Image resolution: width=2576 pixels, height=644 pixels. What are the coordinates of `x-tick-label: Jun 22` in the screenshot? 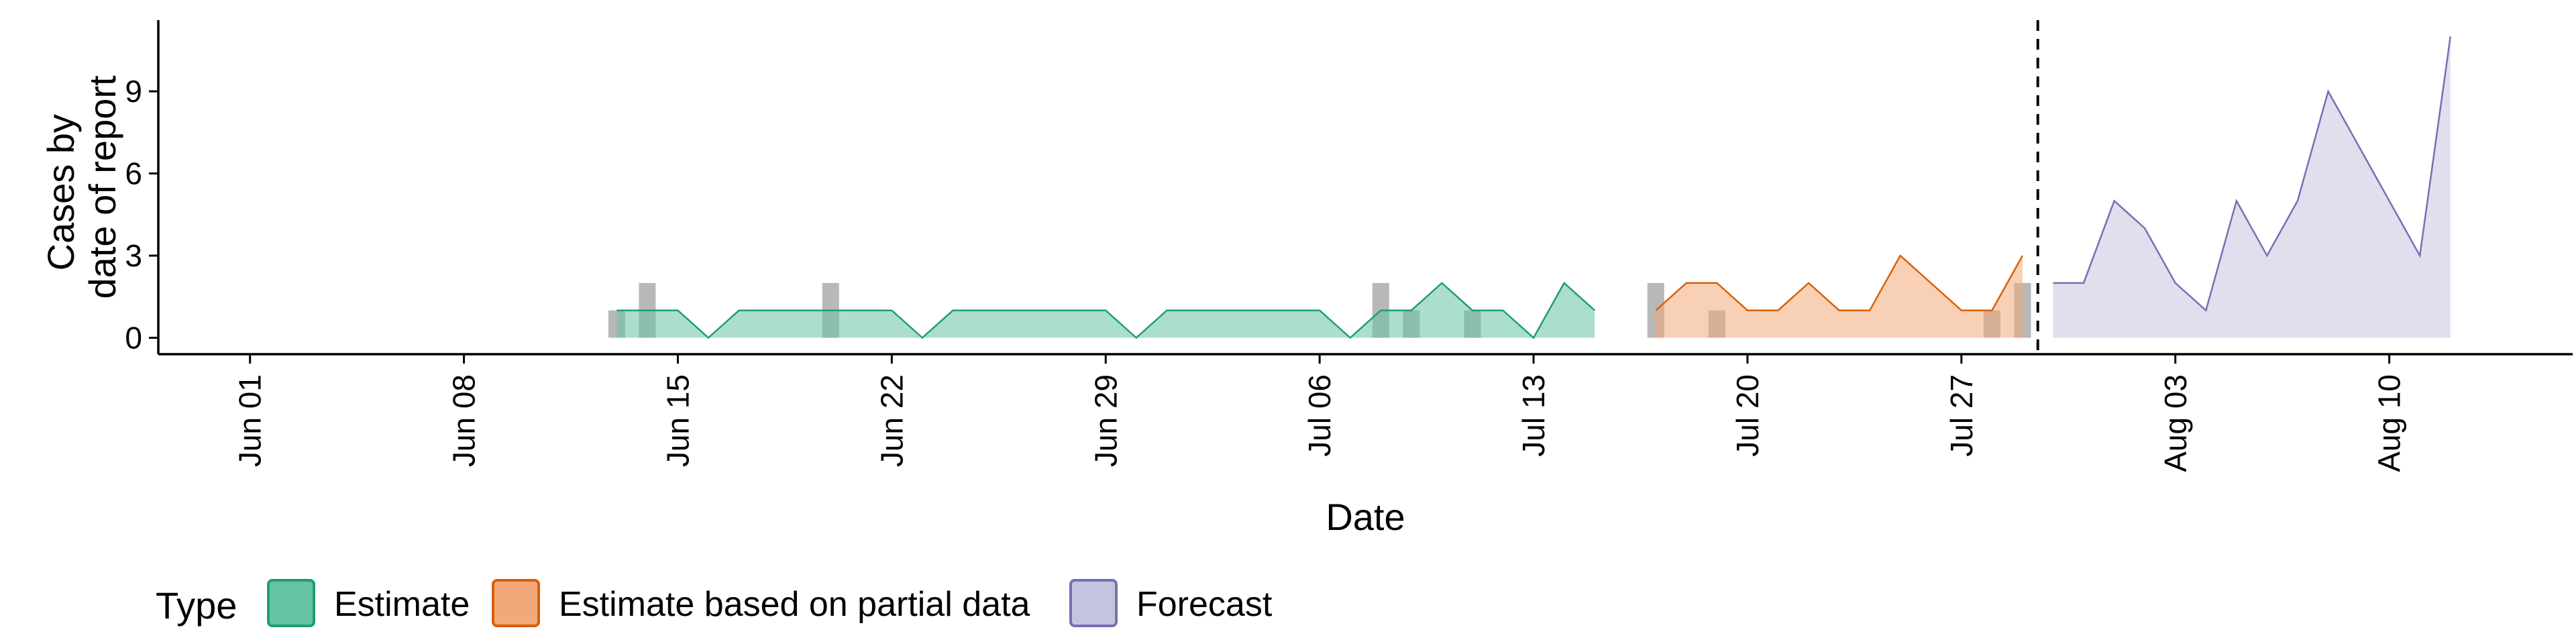 It's located at (891, 420).